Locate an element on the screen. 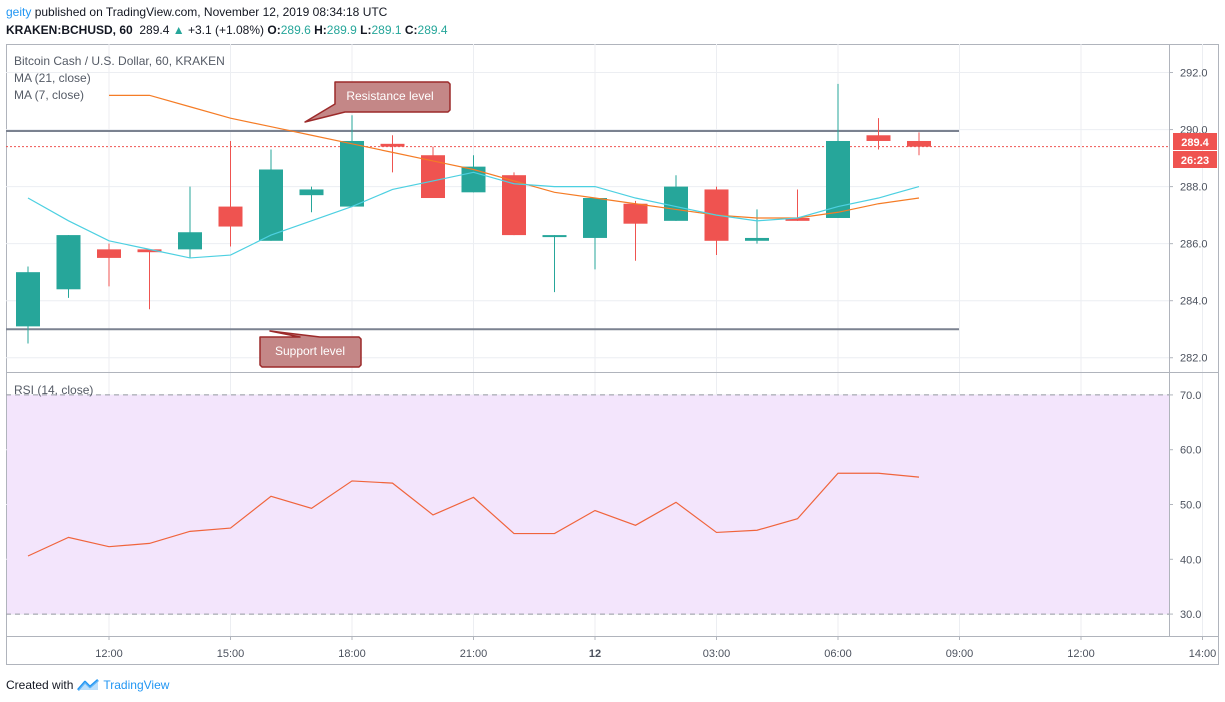 The width and height of the screenshot is (1225, 702). high-value: 289.9 is located at coordinates (341, 30).